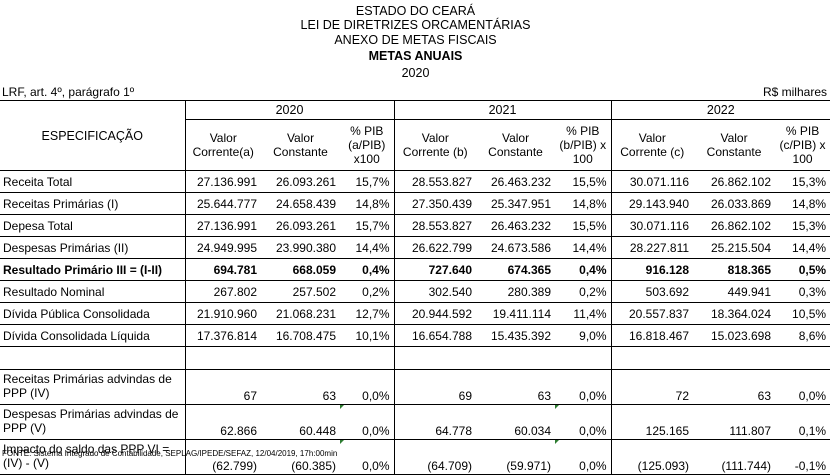 This screenshot has width=831, height=475. What do you see at coordinates (652, 247) in the screenshot?
I see `table-cell: 28.227.811` at bounding box center [652, 247].